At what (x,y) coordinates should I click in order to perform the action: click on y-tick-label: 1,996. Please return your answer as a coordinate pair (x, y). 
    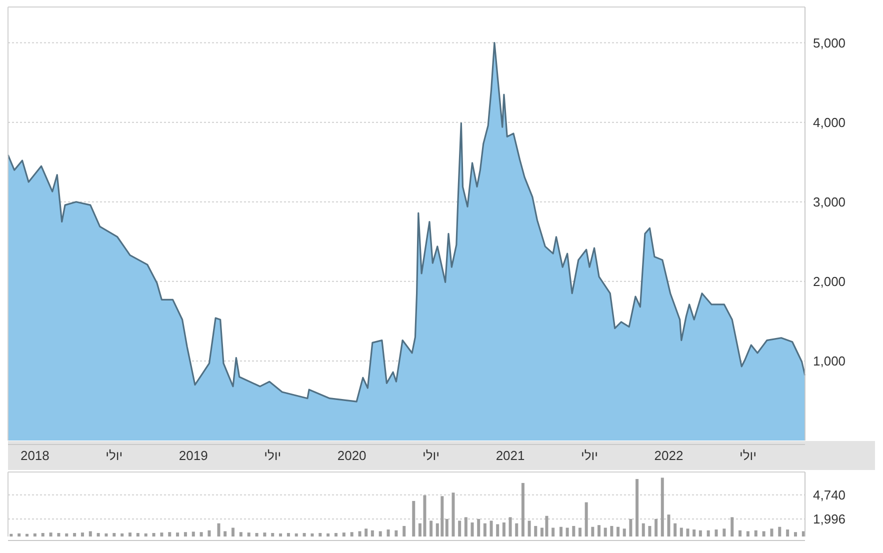
    Looking at the image, I should click on (829, 519).